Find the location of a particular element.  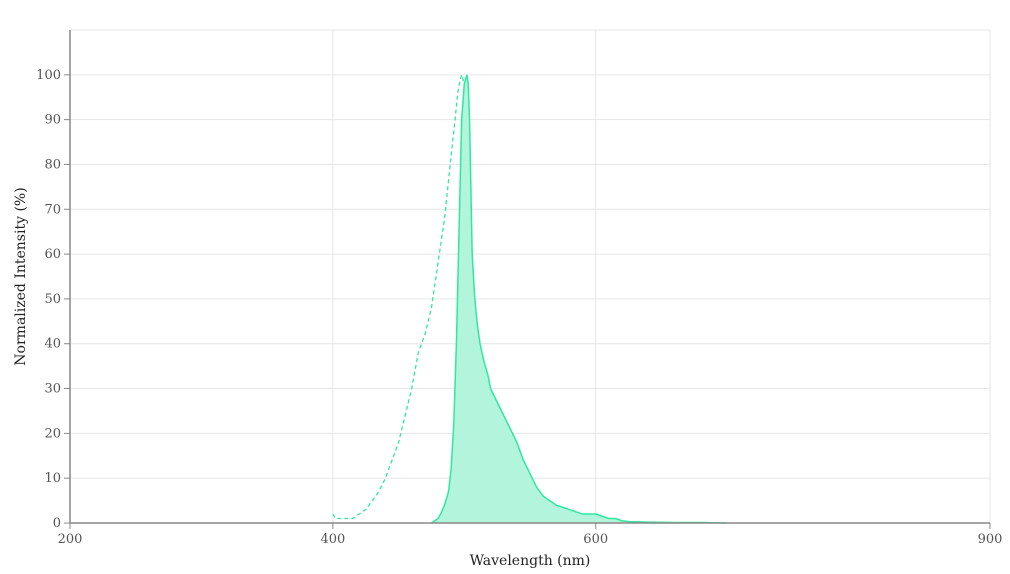

y-tick-label: 30 is located at coordinates (52, 389).